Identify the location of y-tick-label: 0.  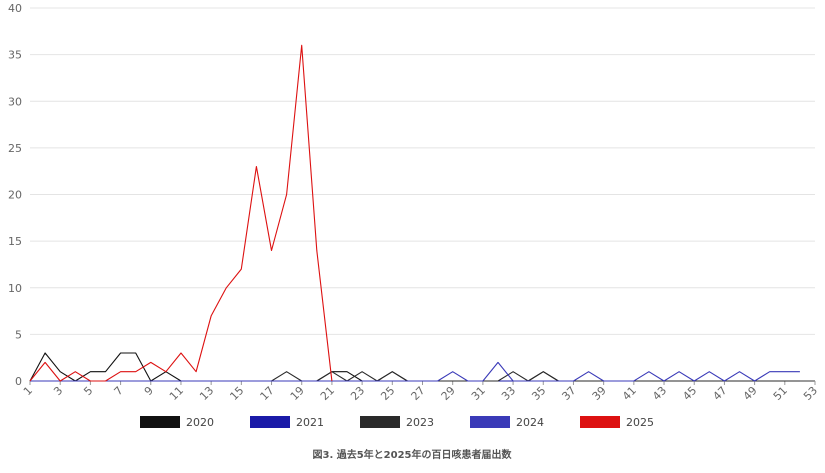
(18, 381).